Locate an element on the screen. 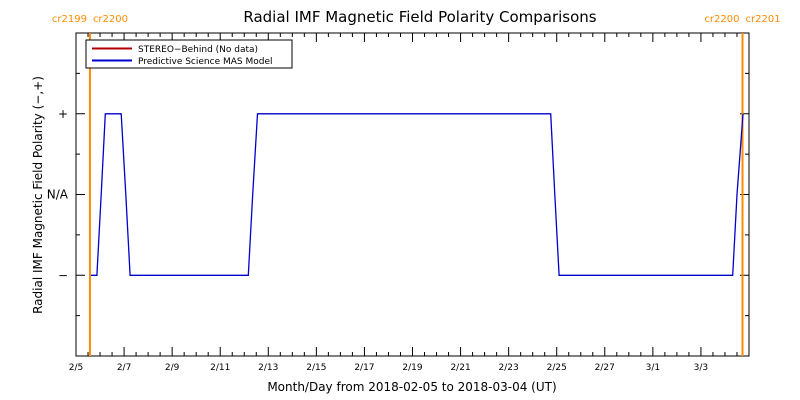 This screenshot has height=400, width=800. x-tick-label: 2/7 is located at coordinates (124, 368).